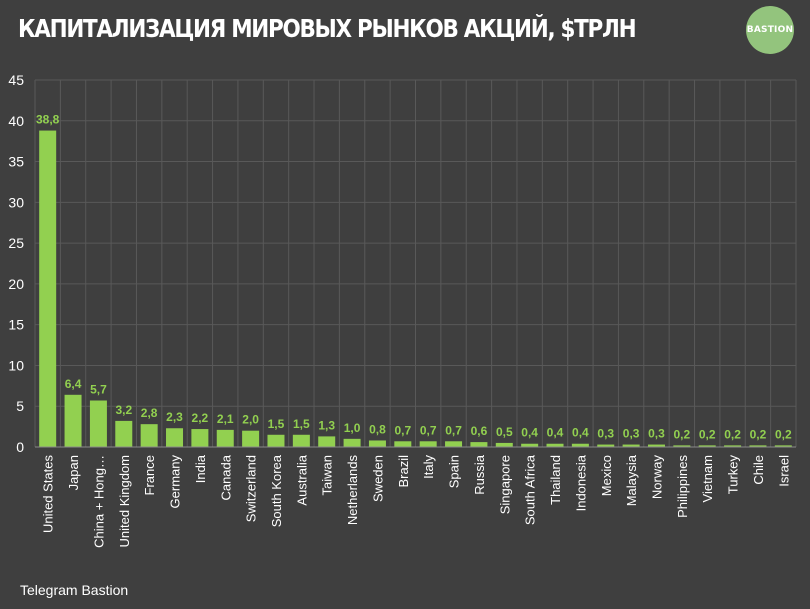 The width and height of the screenshot is (810, 609). I want to click on x-tick-label: Brazil, so click(403, 471).